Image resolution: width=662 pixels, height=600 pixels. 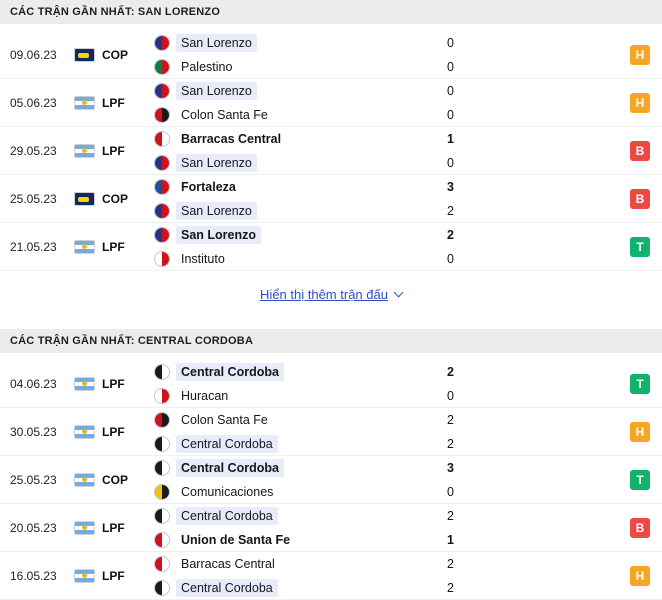 I want to click on away-team: Union de Santa Fe 1, so click(x=304, y=539).